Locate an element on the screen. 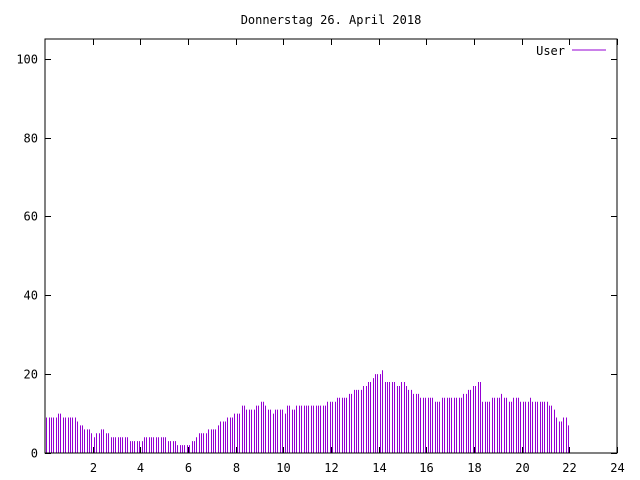  y-tick-label: 100 is located at coordinates (27, 60).